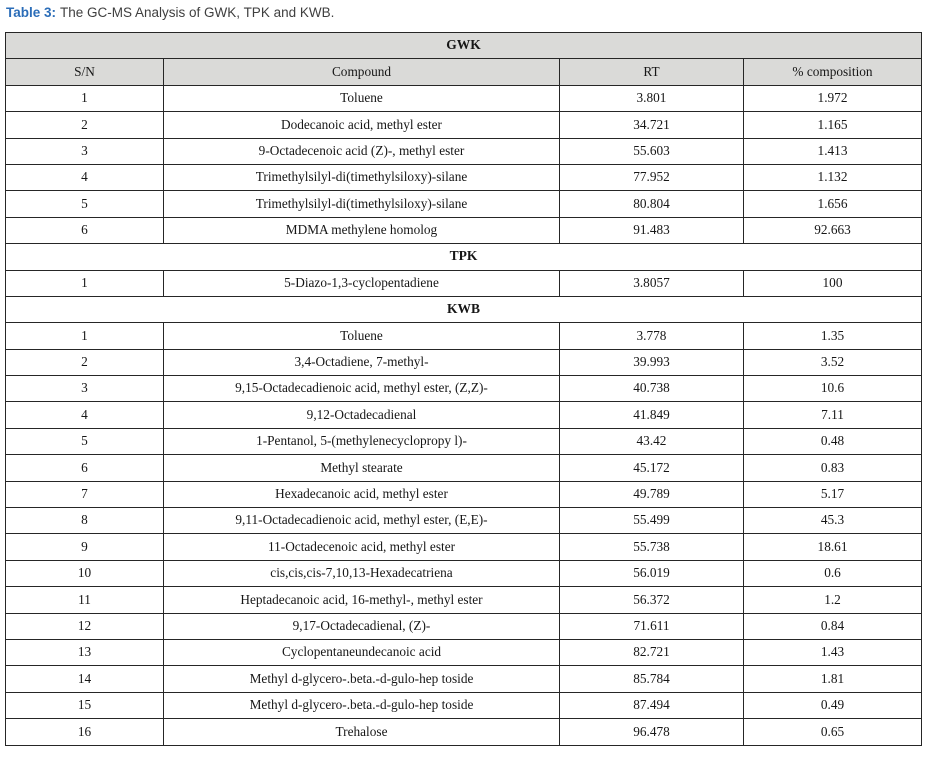  Describe the element at coordinates (651, 336) in the screenshot. I see `table-cell: 3.778` at that location.